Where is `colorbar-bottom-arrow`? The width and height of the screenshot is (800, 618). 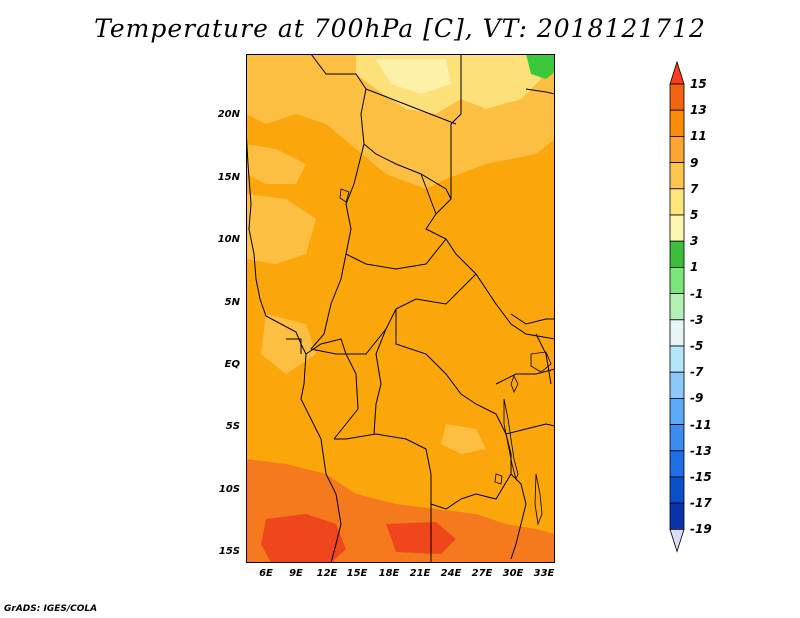
colorbar-bottom-arrow is located at coordinates (677, 541).